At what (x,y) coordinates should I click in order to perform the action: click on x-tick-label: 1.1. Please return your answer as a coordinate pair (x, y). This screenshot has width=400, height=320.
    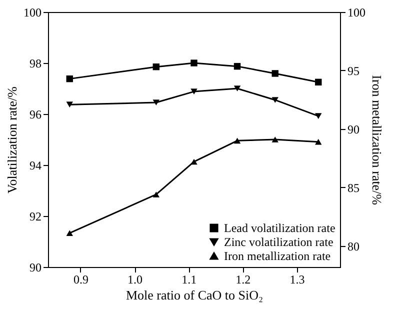
    Looking at the image, I should click on (189, 279).